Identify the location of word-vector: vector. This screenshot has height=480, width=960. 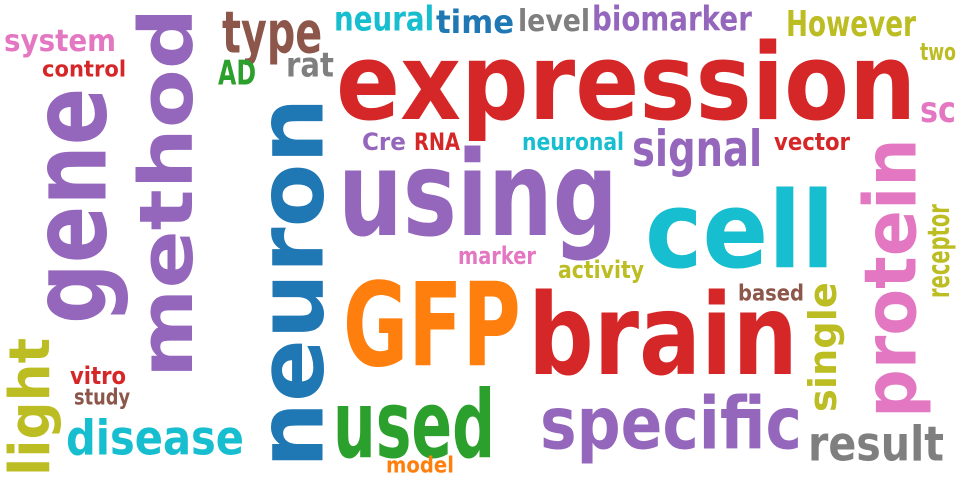
(812, 141).